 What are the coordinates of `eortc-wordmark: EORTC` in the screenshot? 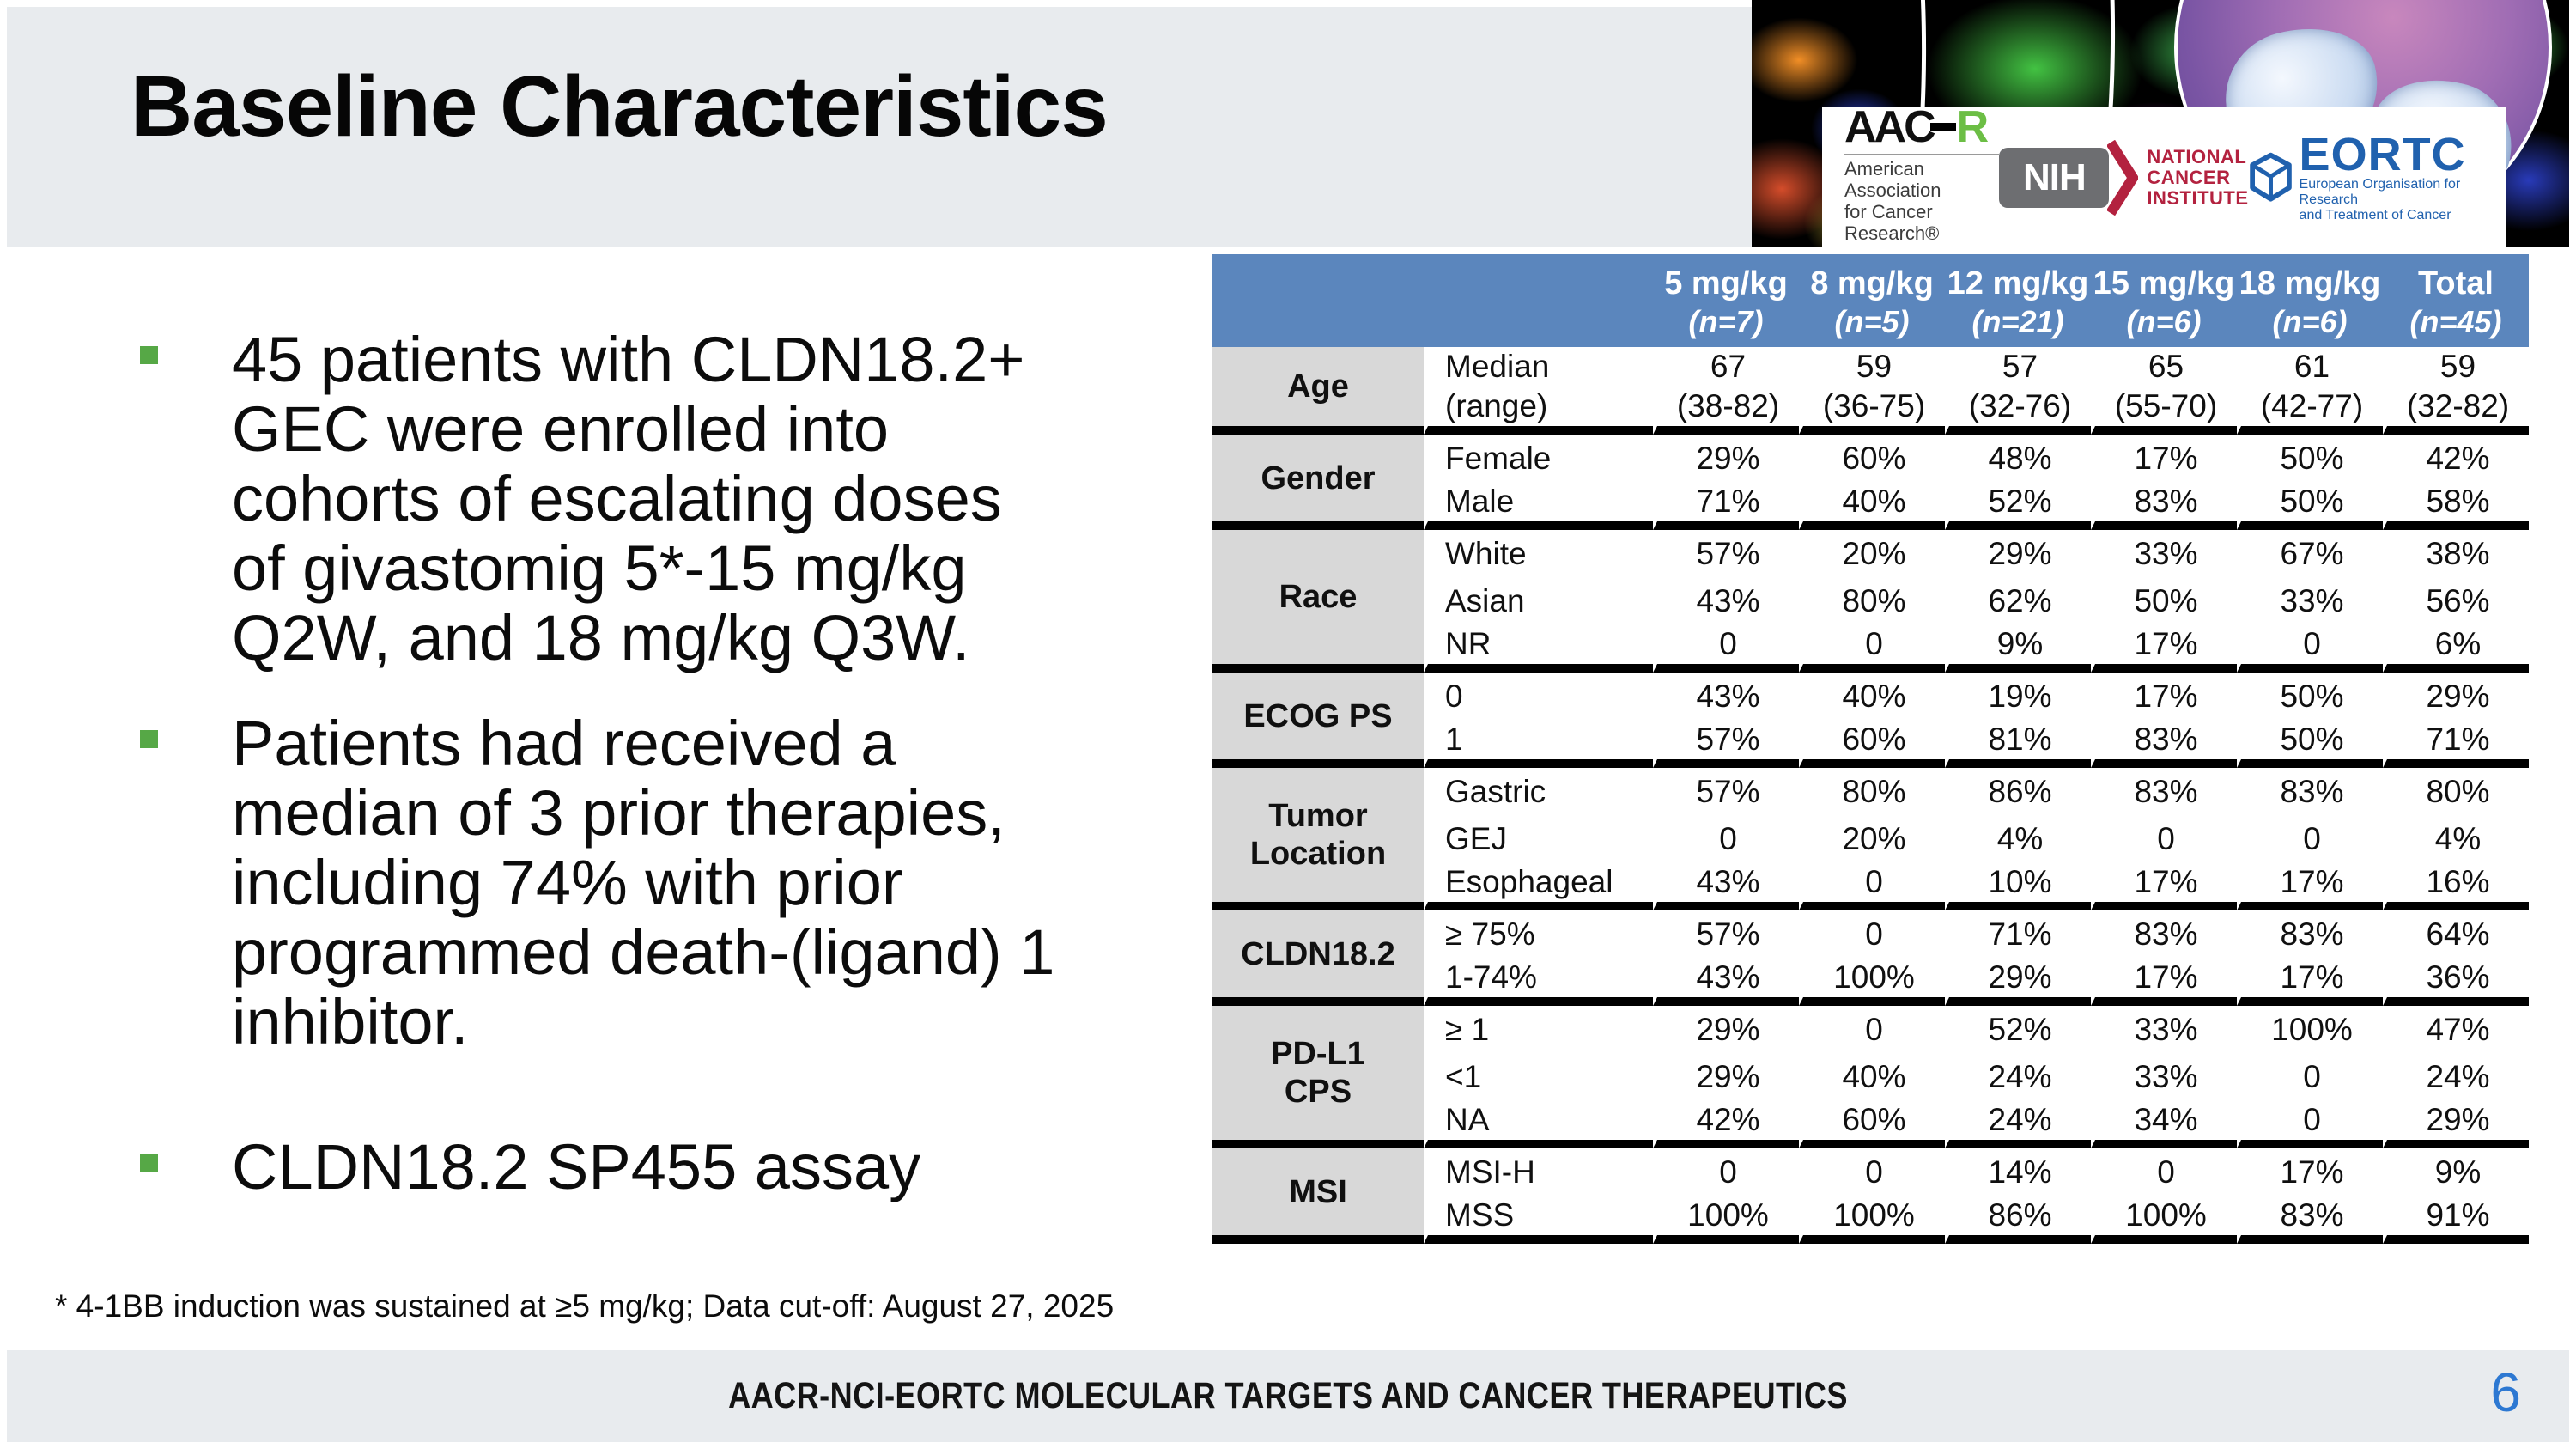 It's located at (2383, 154).